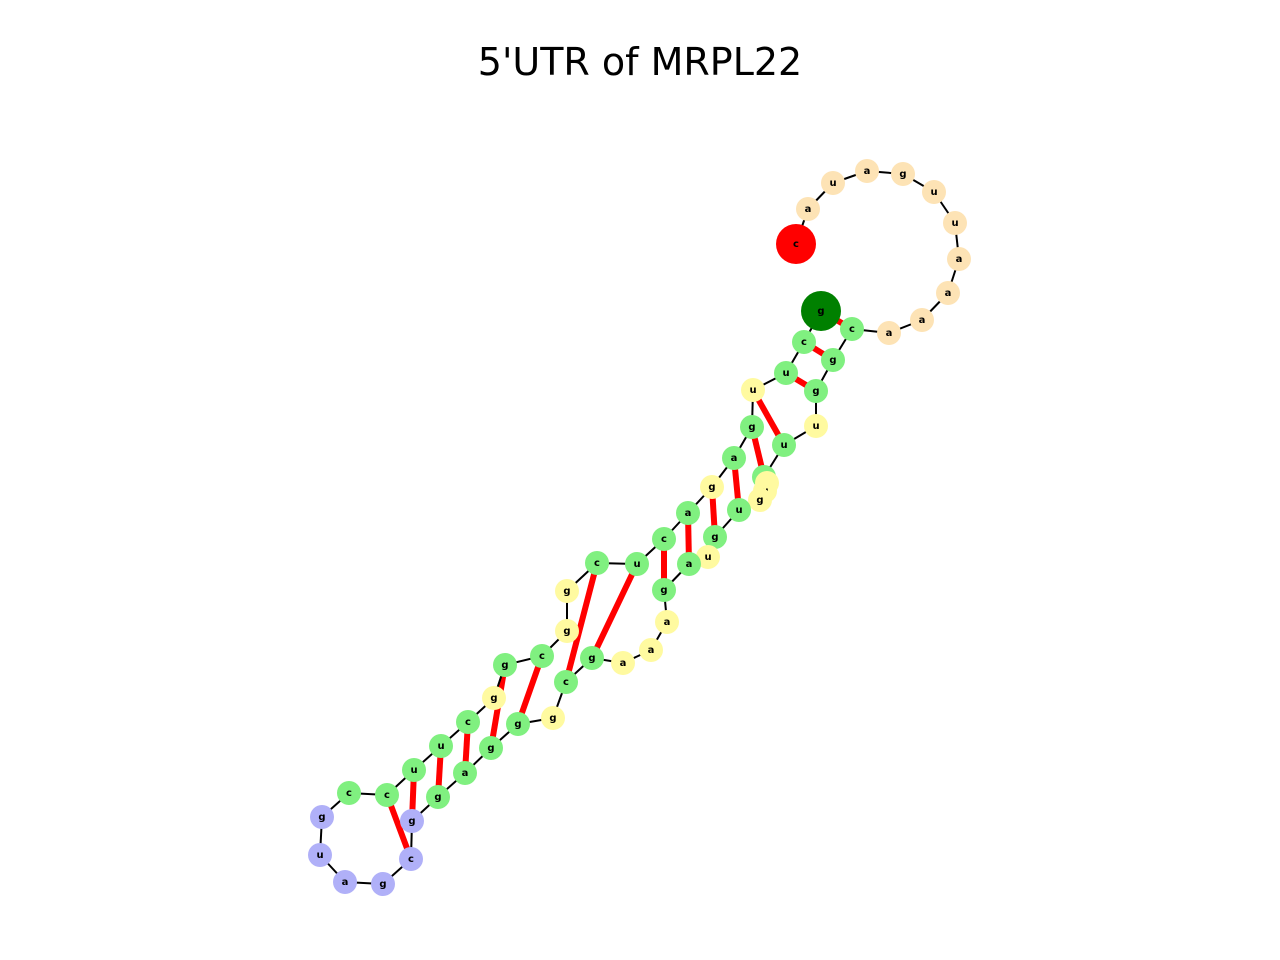 This screenshot has height=960, width=1280. Describe the element at coordinates (345, 882) in the screenshot. I see `nucleotide-hairpin: a` at that location.